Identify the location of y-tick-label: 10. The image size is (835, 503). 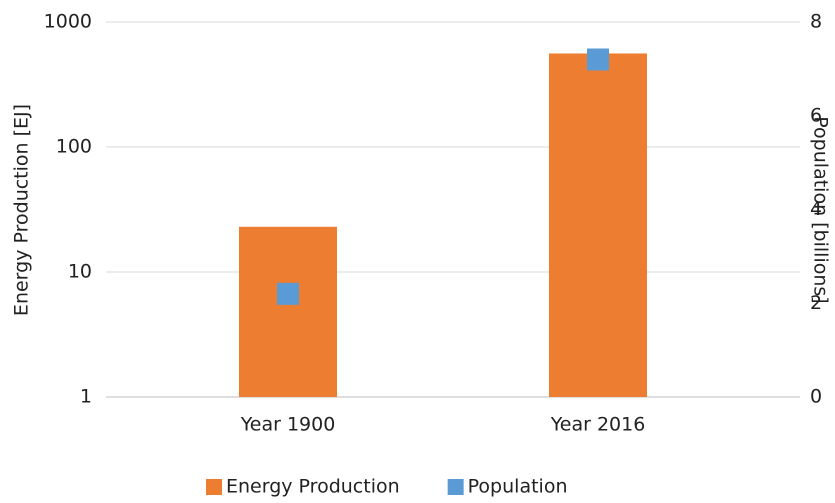
(80, 272).